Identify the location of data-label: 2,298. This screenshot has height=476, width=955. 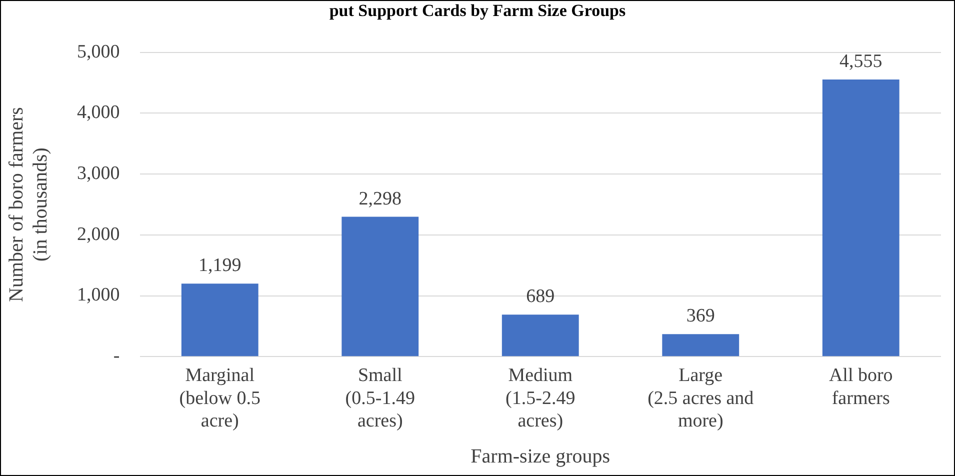
(380, 199).